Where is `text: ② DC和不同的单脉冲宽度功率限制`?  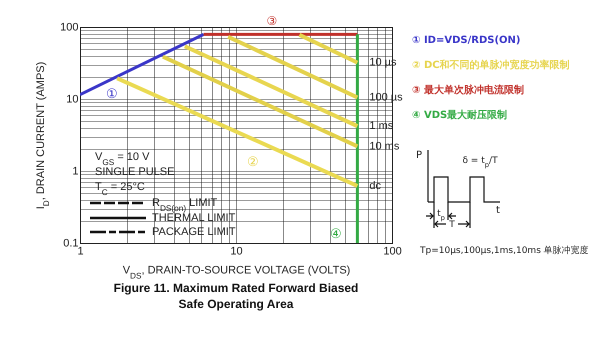
text: ② DC和不同的单脉冲宽度功率限制 is located at coordinates (491, 65).